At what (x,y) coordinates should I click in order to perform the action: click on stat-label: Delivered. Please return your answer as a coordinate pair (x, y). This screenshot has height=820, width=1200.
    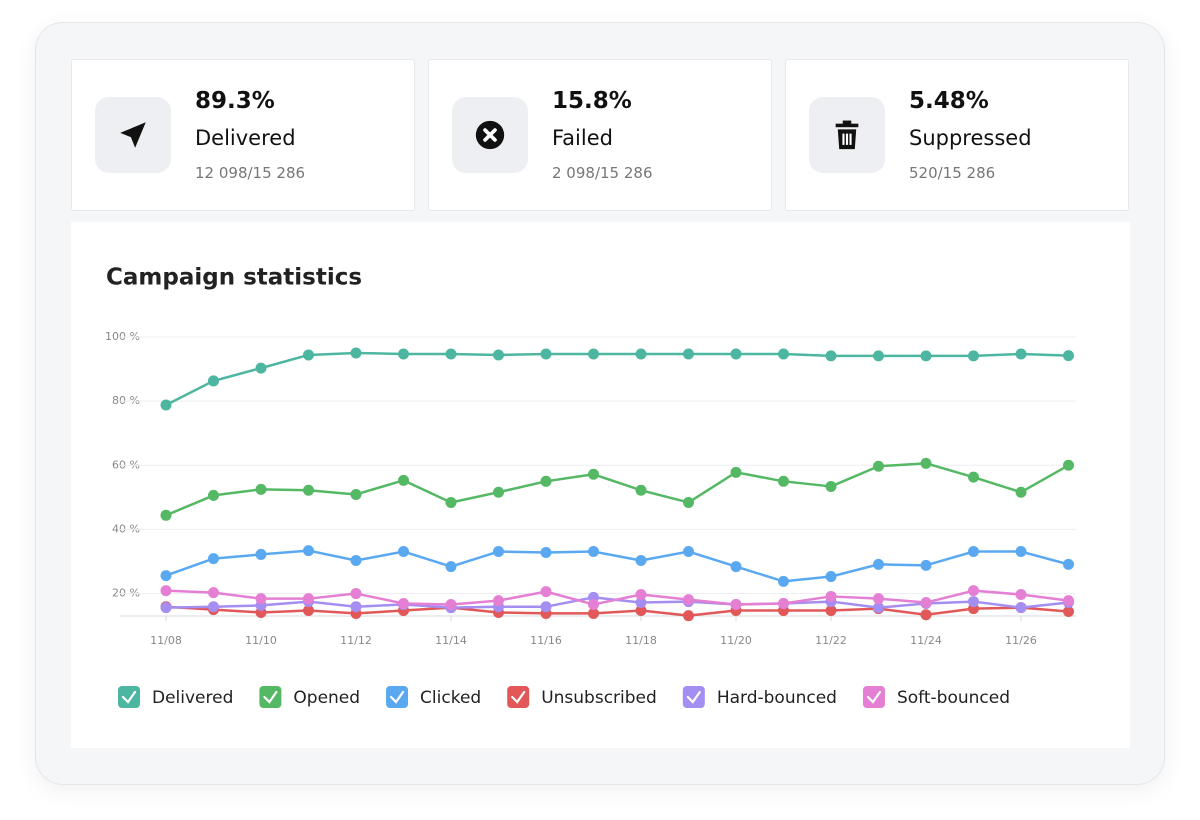
    Looking at the image, I should click on (245, 138).